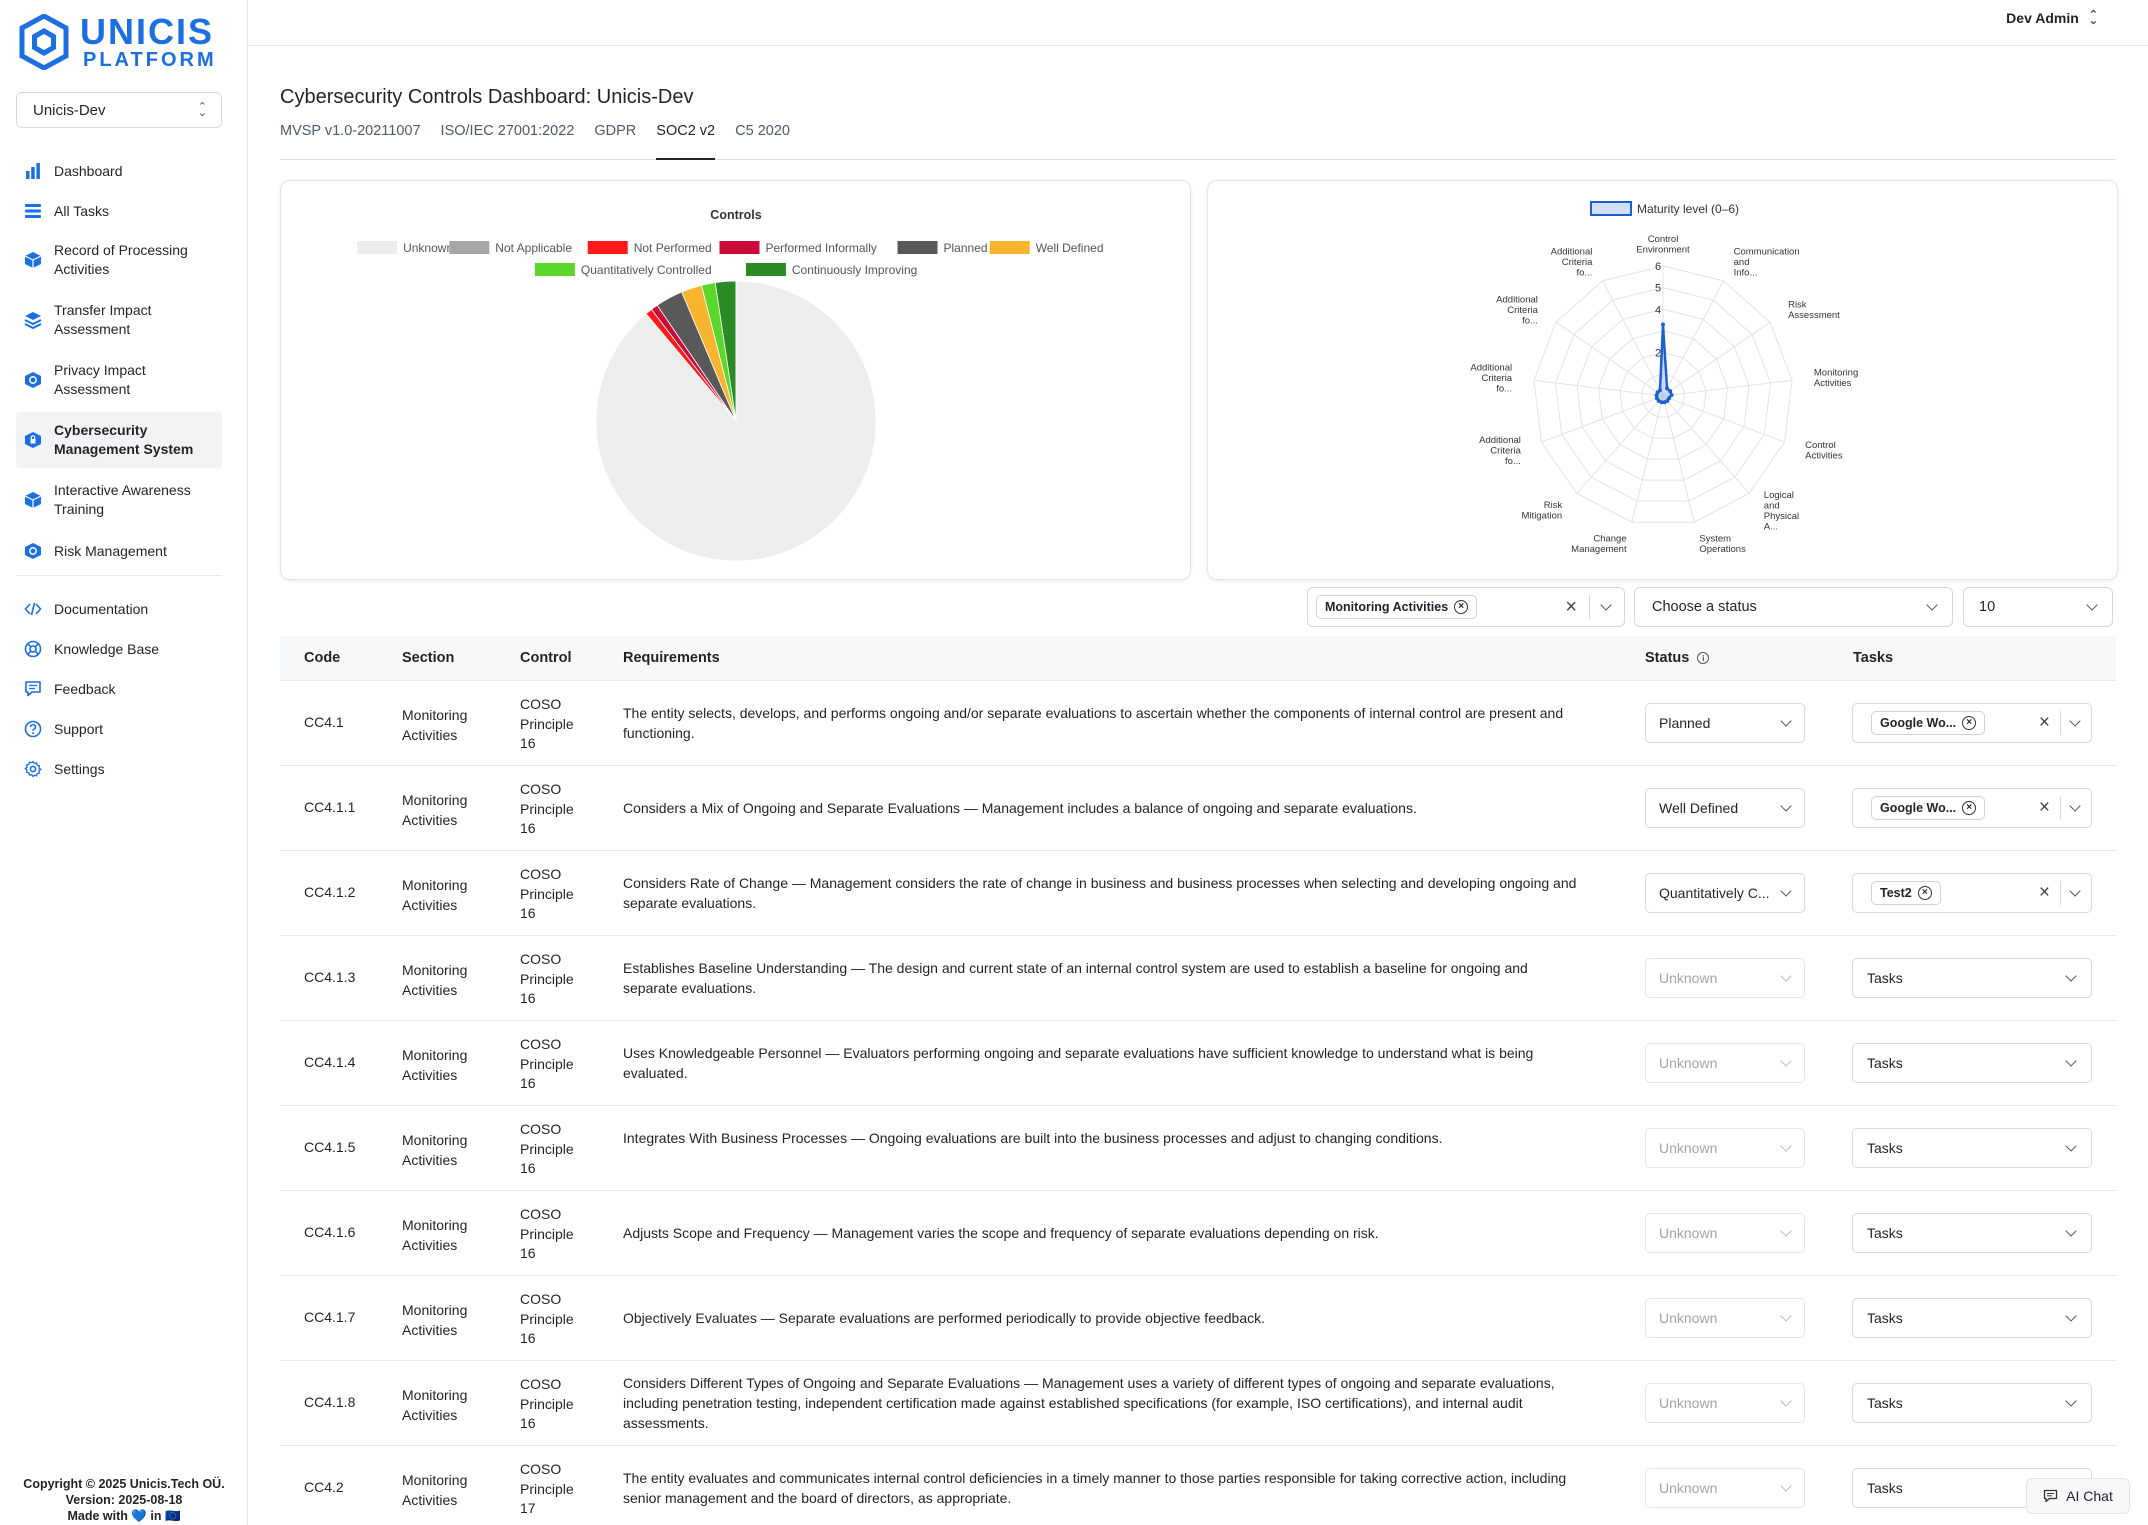  I want to click on sidebar-item-settings: Settings, so click(119, 769).